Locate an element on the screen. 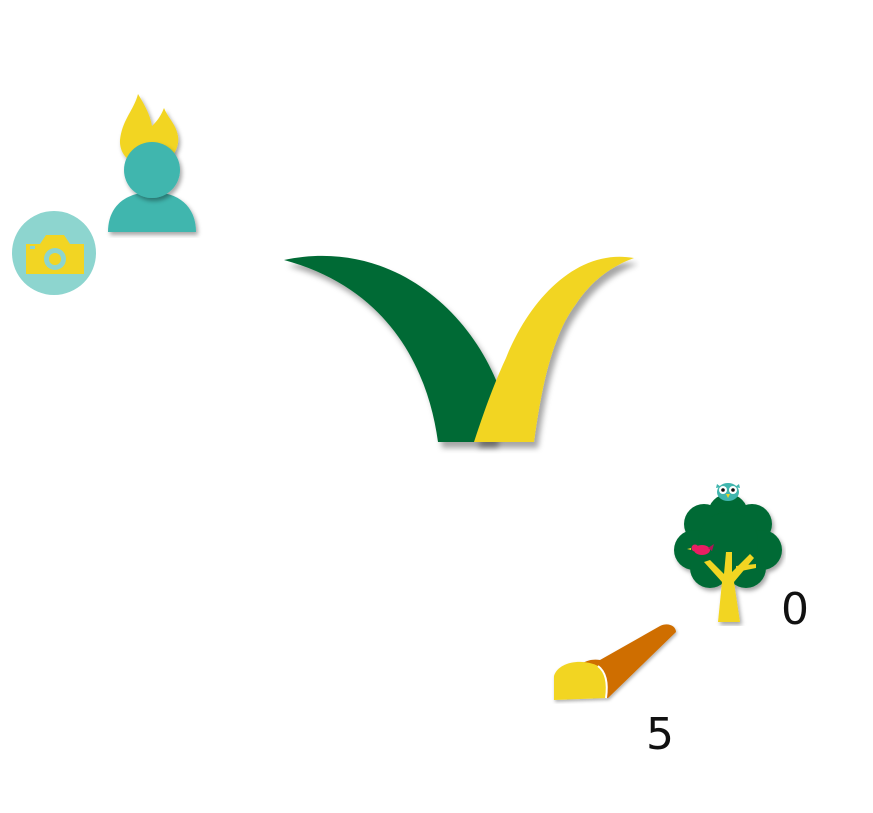 Image resolution: width=873 pixels, height=813 pixels. log-count: 5 is located at coordinates (660, 734).